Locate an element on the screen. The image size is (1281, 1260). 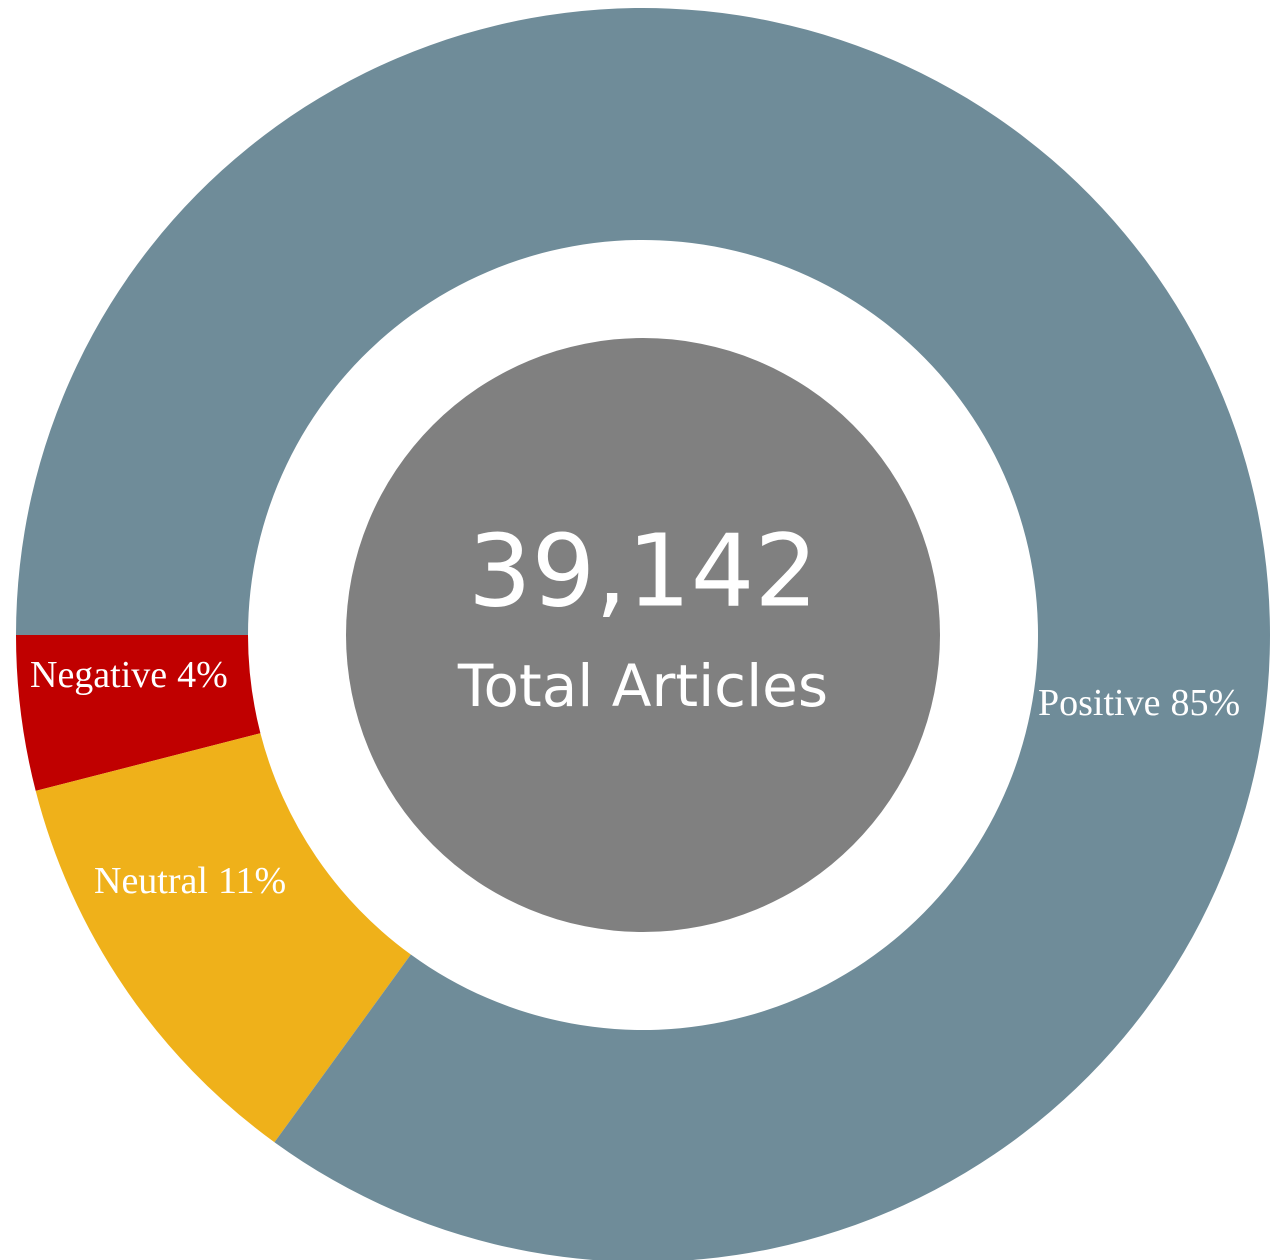
slice-value: 4% is located at coordinates (202, 675).